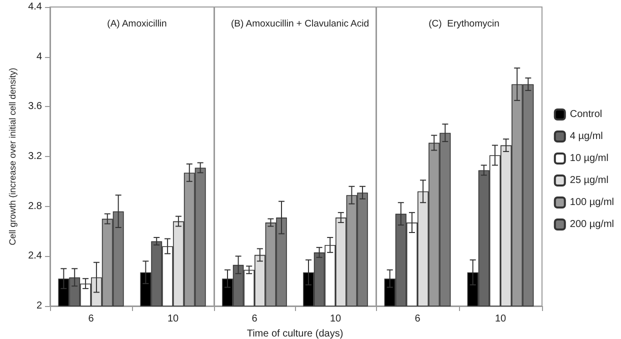 This screenshot has width=621, height=339. What do you see at coordinates (35, 156) in the screenshot?
I see `y-tick-label: 3.2` at bounding box center [35, 156].